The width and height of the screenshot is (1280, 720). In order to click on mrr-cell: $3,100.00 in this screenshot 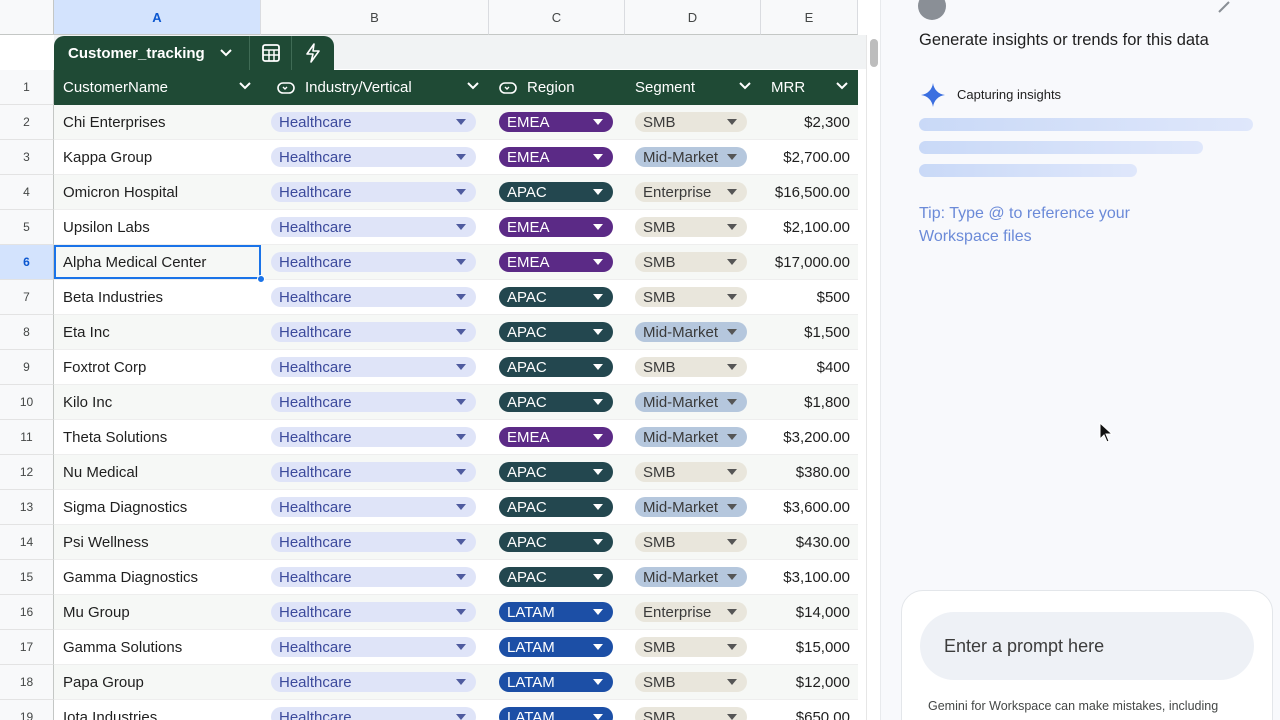, I will do `click(809, 577)`.